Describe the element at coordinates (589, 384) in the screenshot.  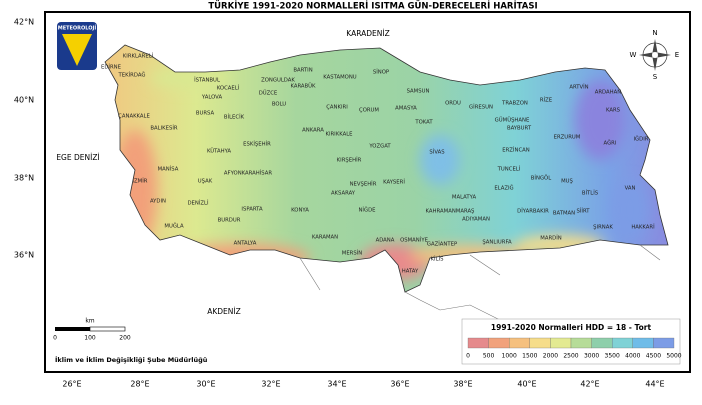
I see `longitude-label: 42°E` at that location.